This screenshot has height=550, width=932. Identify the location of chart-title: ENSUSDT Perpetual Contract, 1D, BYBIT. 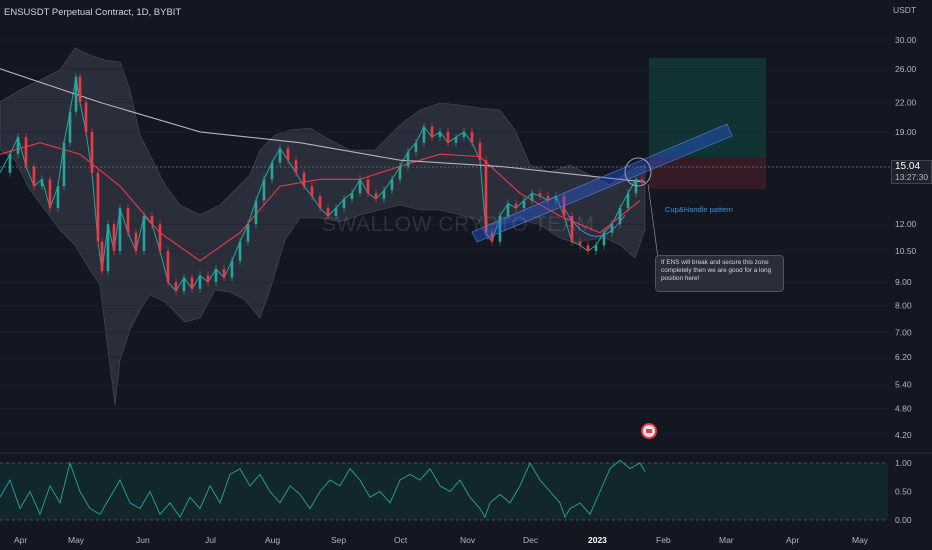
(93, 12).